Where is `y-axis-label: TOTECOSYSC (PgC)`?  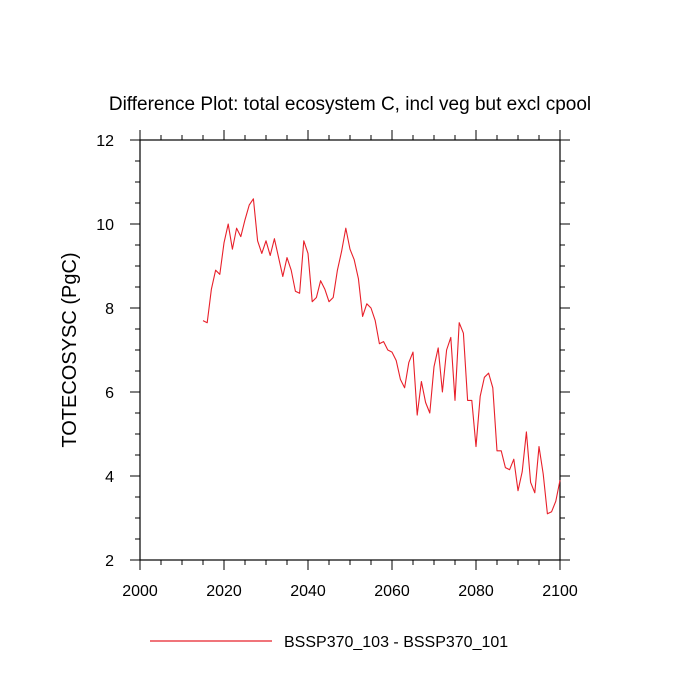 y-axis-label: TOTECOSYSC (PgC) is located at coordinates (70, 349).